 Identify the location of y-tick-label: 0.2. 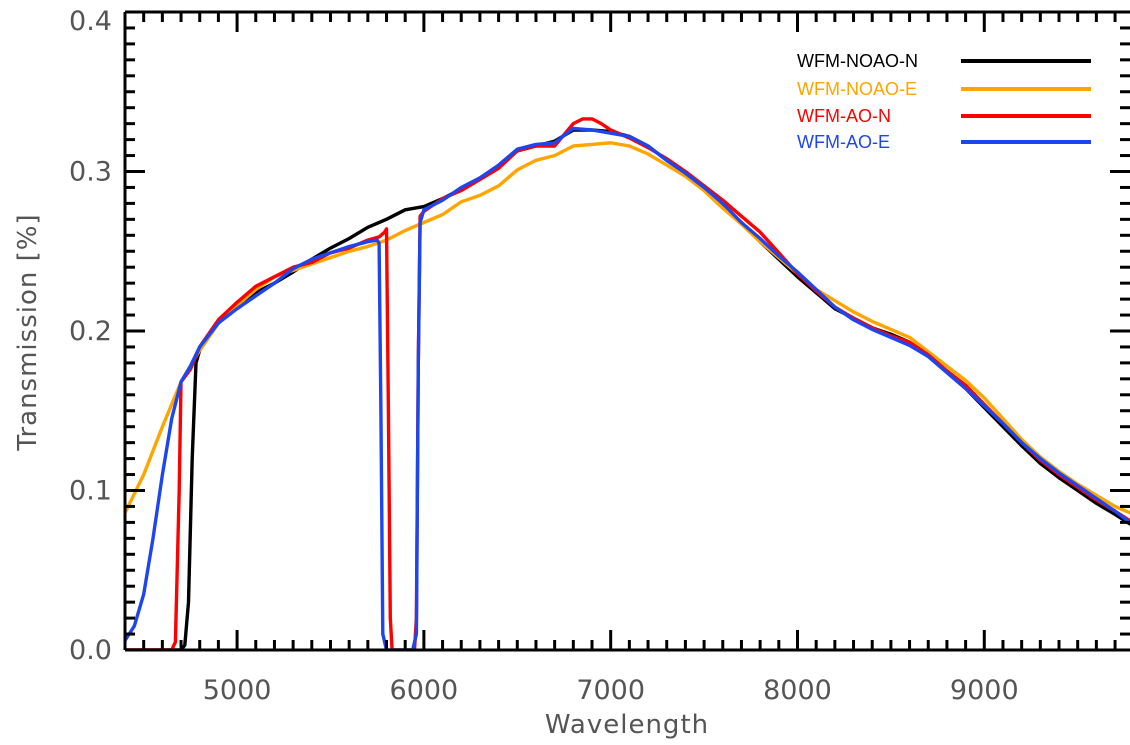
(90, 331).